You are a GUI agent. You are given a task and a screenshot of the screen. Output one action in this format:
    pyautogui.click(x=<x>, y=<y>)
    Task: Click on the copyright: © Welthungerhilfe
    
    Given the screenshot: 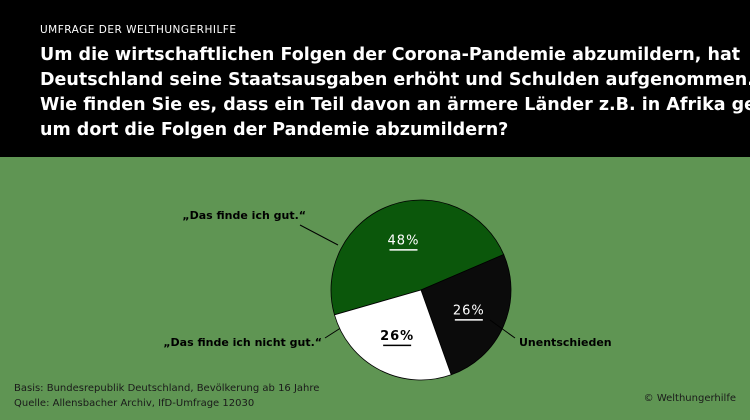 What is the action you would take?
    pyautogui.click(x=690, y=398)
    